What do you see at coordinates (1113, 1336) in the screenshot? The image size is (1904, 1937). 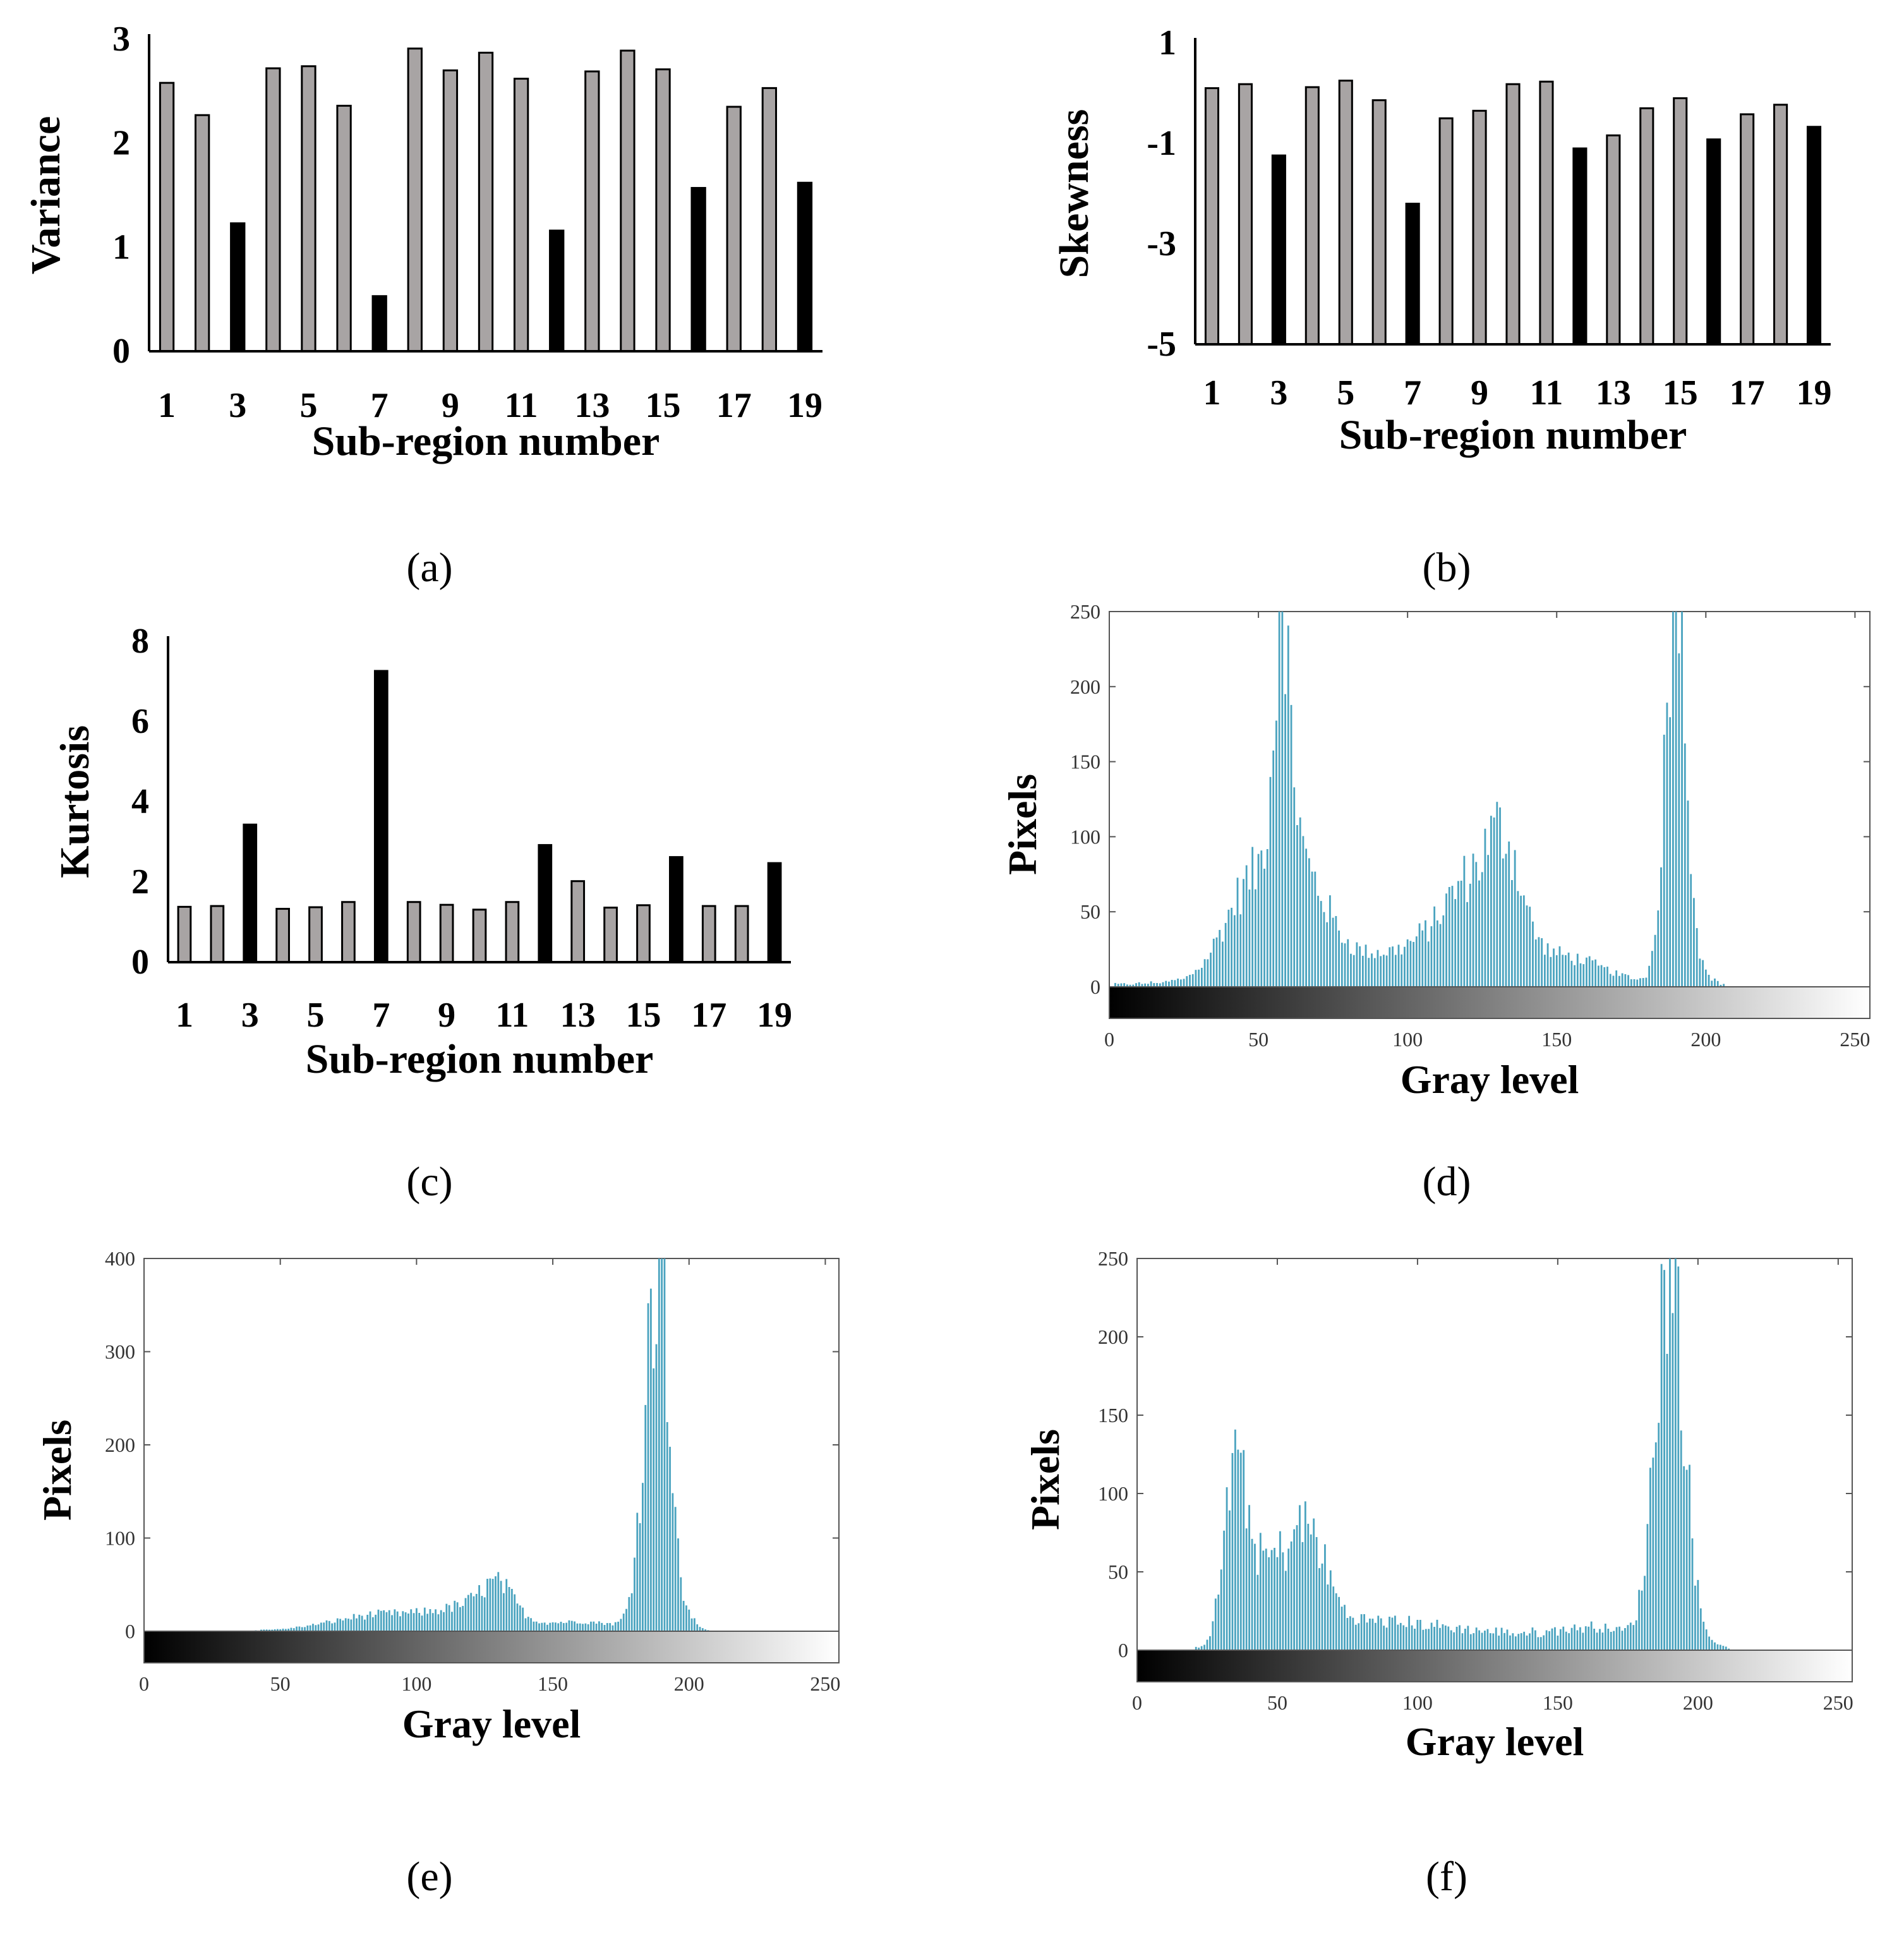 I see `y-tick-label: 200` at bounding box center [1113, 1336].